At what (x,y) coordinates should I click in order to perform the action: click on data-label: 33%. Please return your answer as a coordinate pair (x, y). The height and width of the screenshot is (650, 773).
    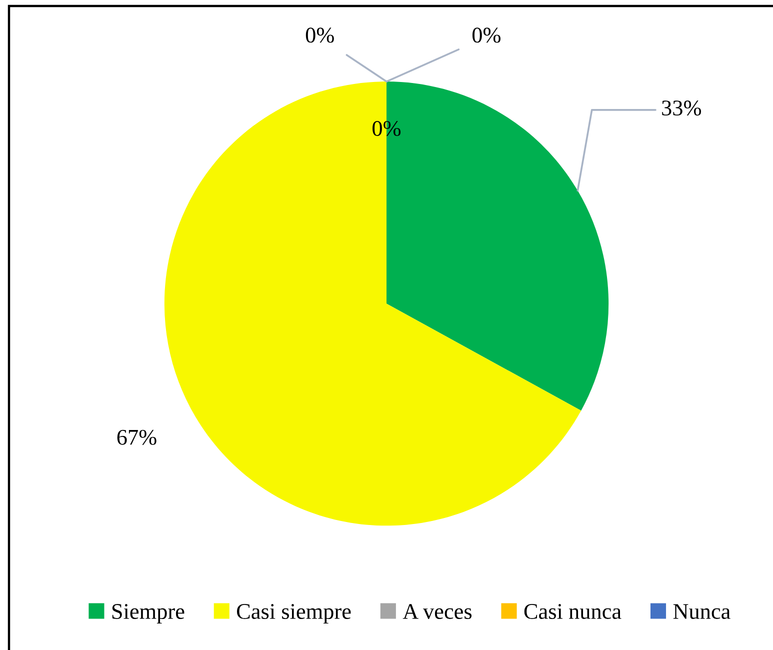
    Looking at the image, I should click on (682, 108).